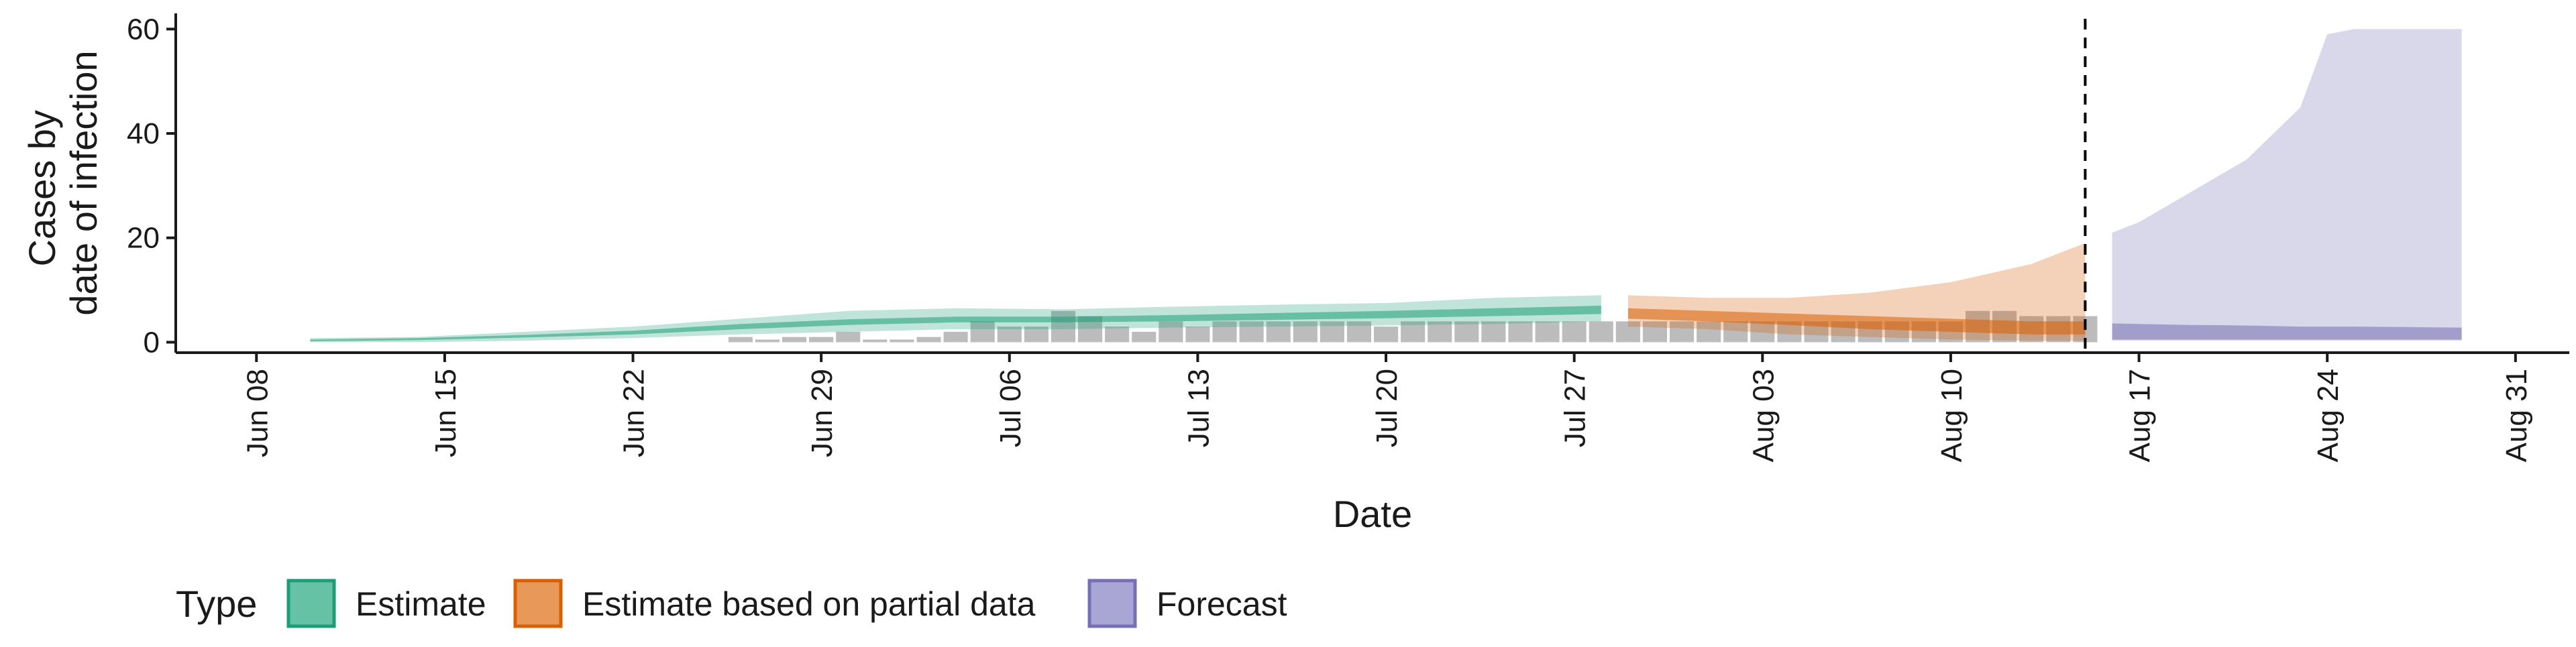 The width and height of the screenshot is (2576, 647). What do you see at coordinates (143, 239) in the screenshot?
I see `y-tick-label: 20` at bounding box center [143, 239].